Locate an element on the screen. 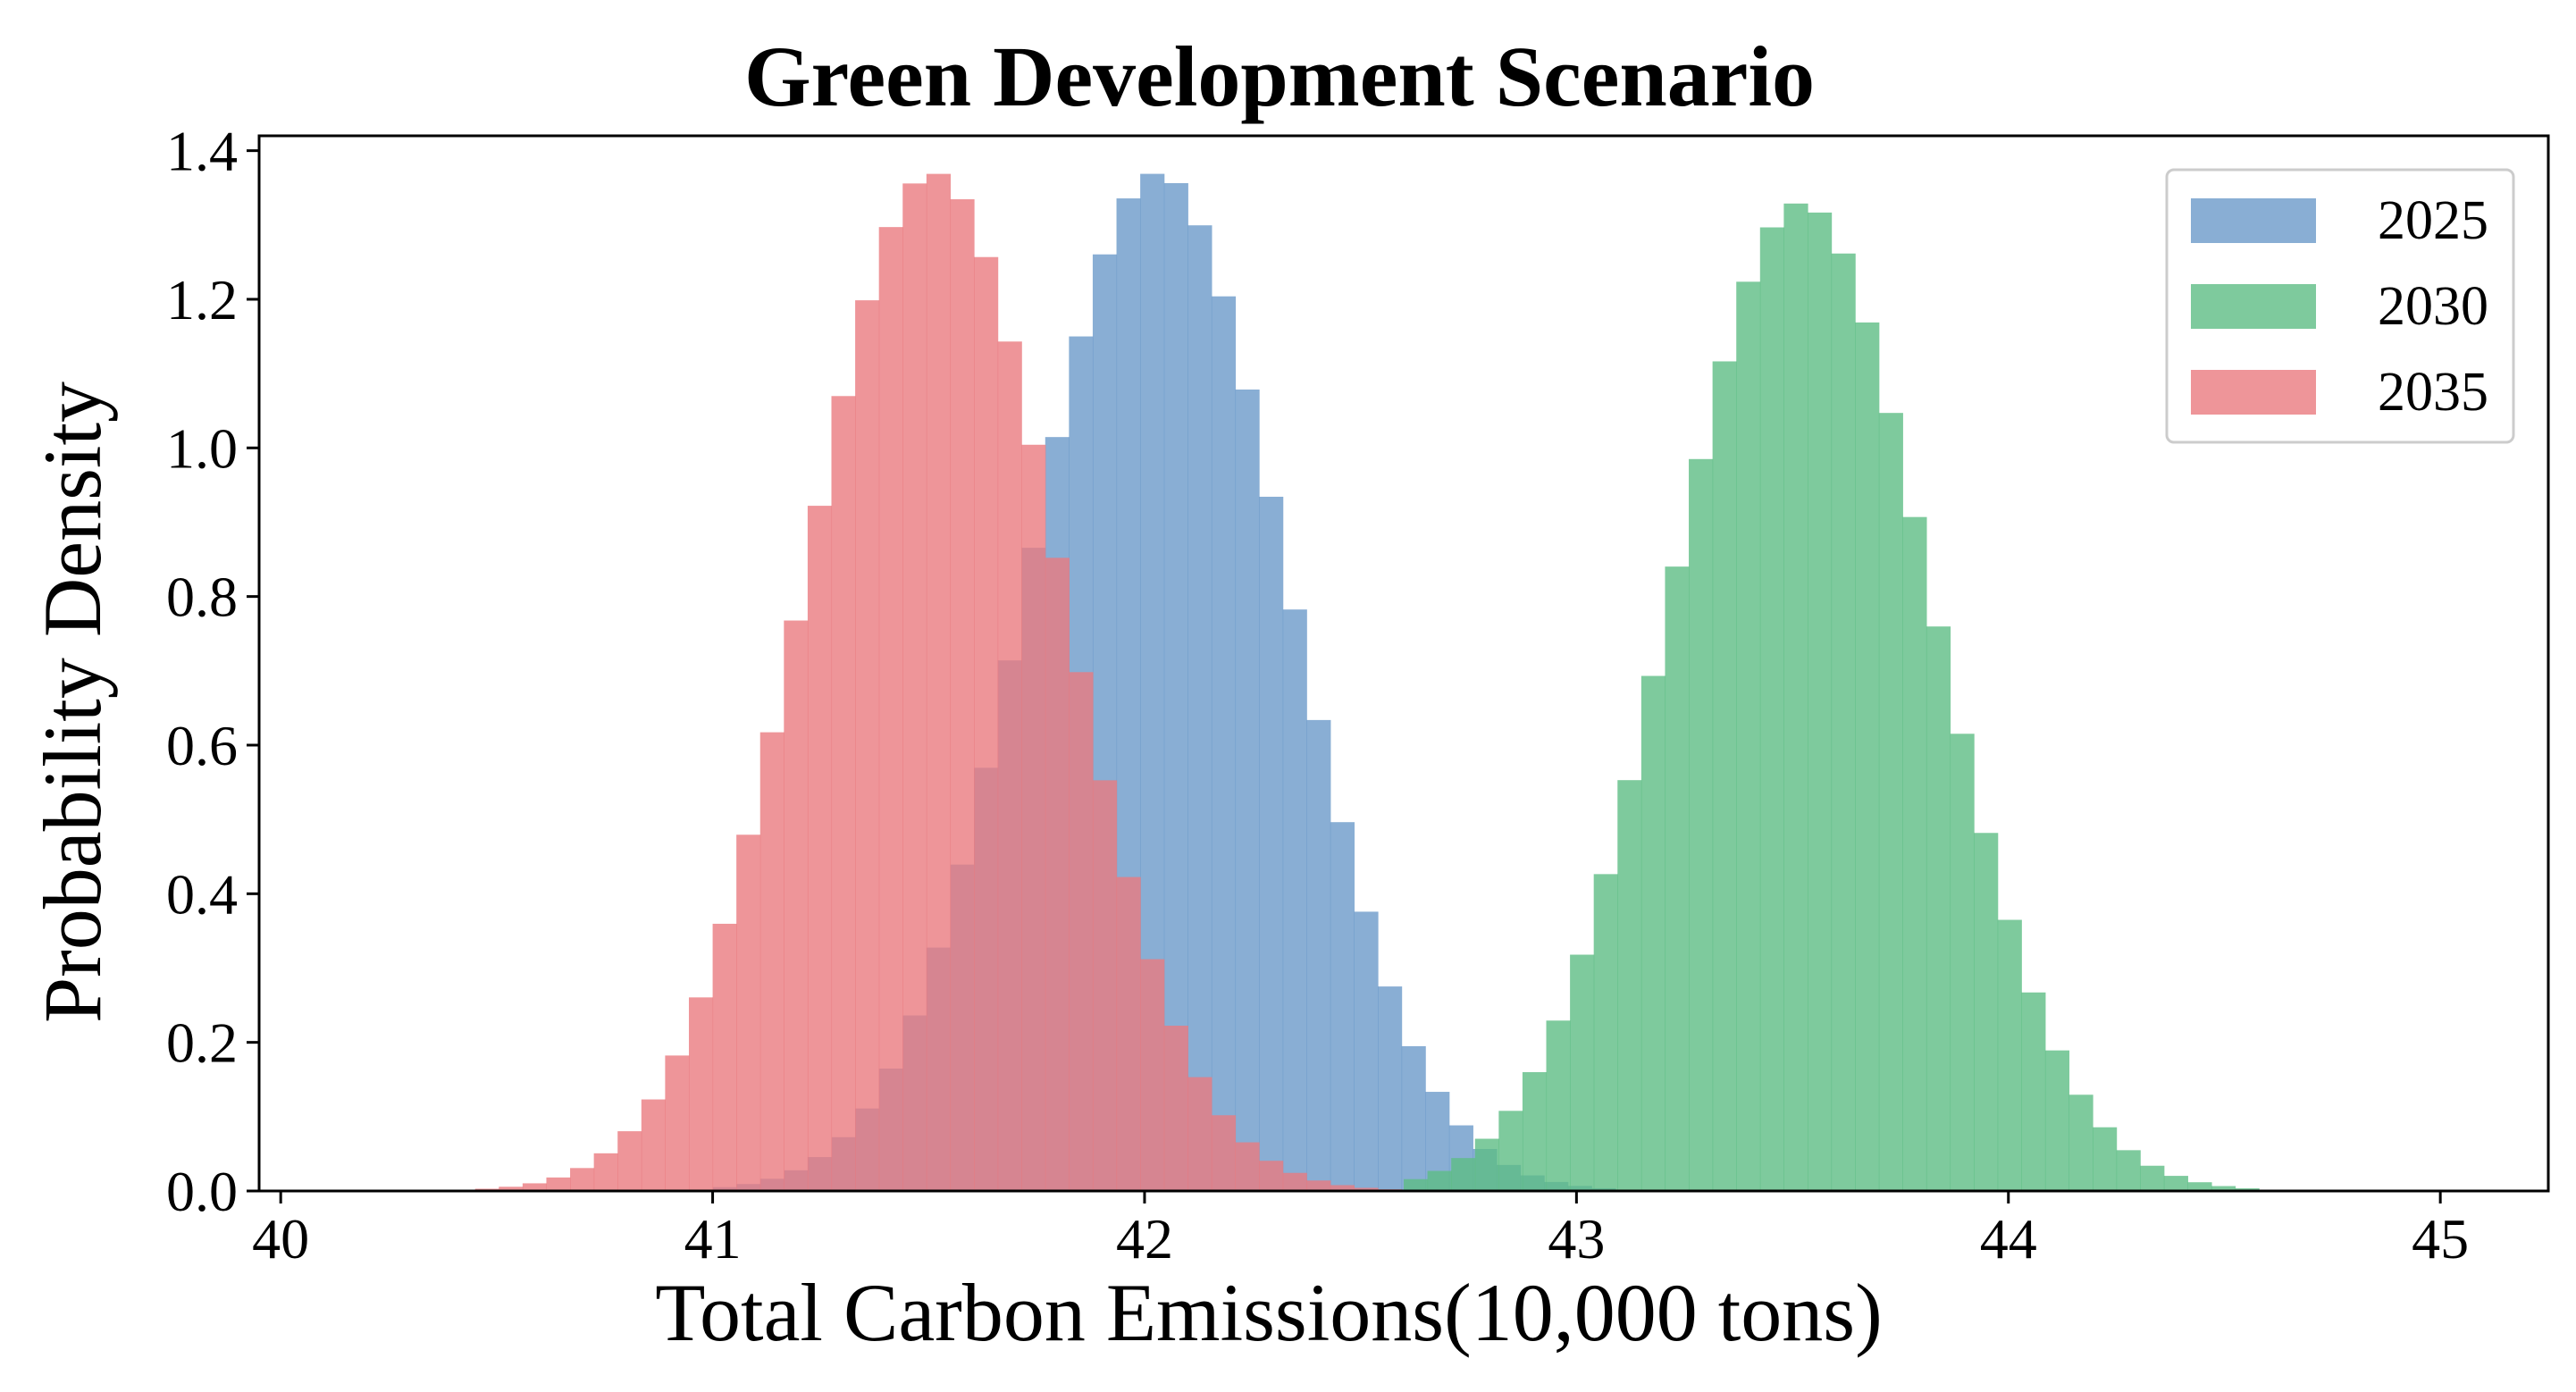 Image resolution: width=2576 pixels, height=1392 pixels. y-tick-label-1: 0.2 is located at coordinates (202, 1043).